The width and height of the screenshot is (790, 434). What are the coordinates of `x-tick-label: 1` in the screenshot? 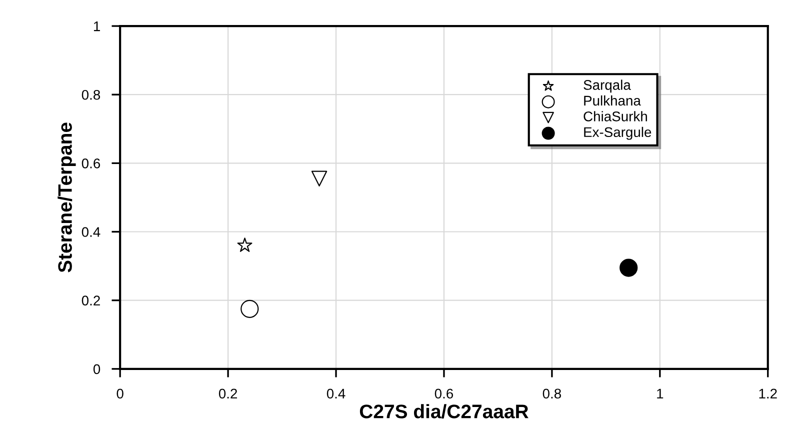 It's located at (660, 393).